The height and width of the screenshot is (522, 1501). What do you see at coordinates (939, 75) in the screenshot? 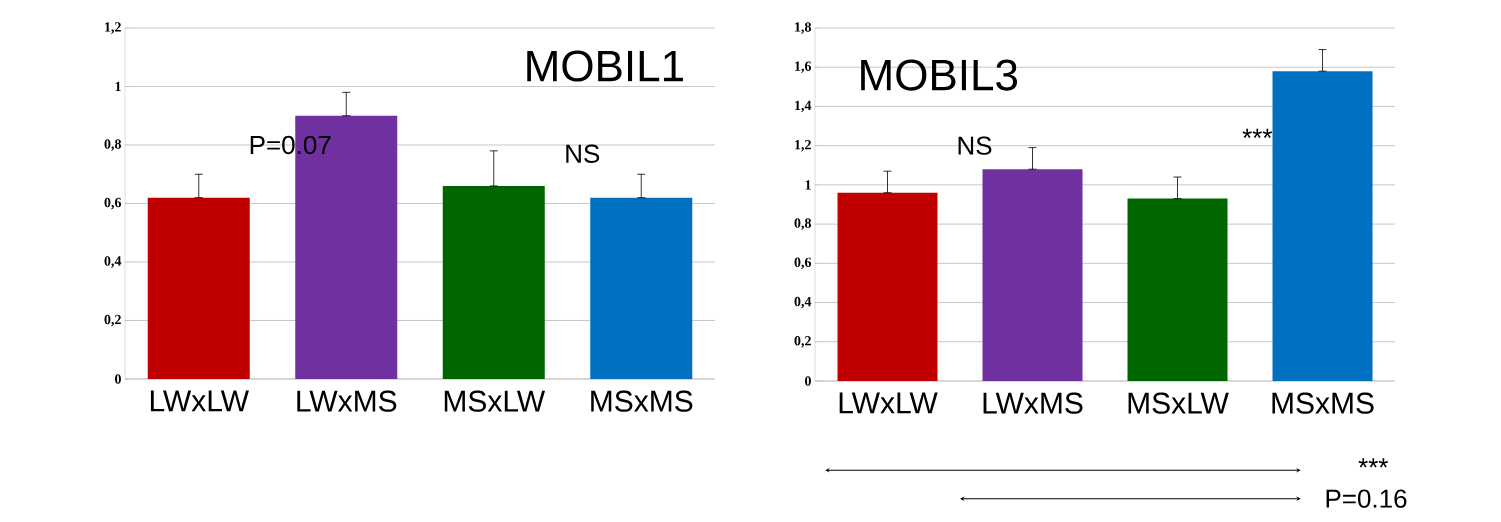
I see `text: MOBIL3` at bounding box center [939, 75].